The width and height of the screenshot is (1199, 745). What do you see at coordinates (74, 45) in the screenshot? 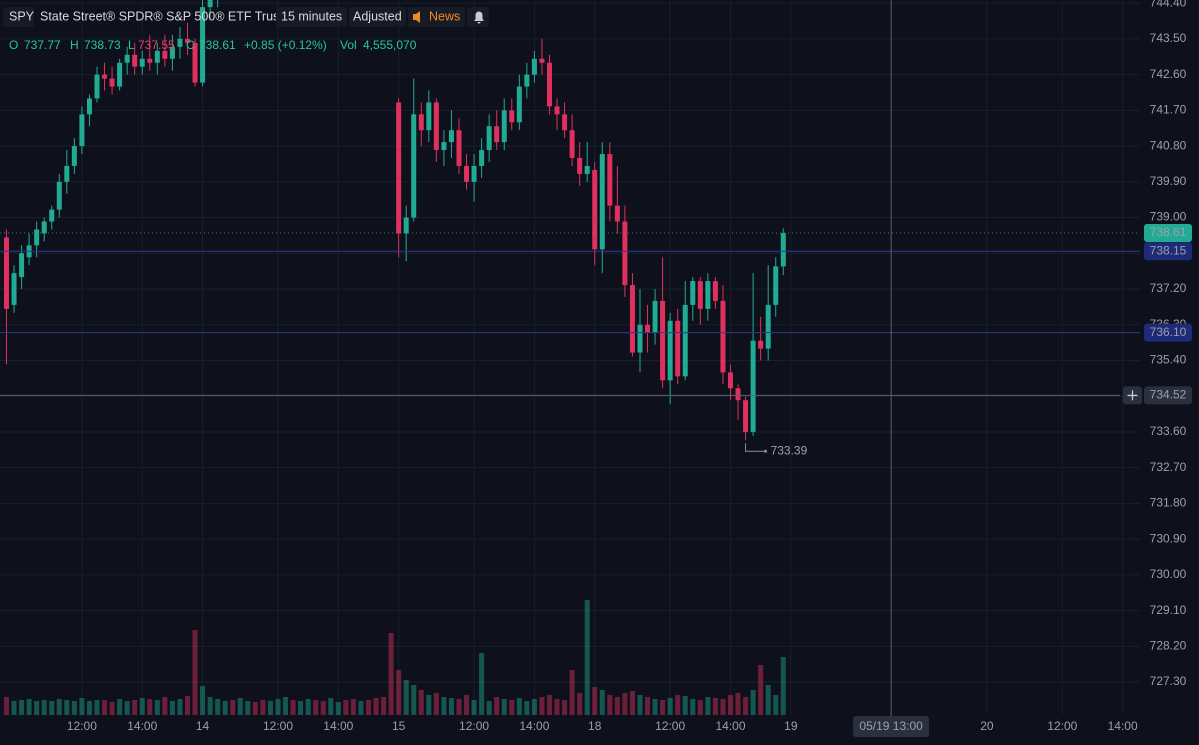
I see `legend-key: H` at bounding box center [74, 45].